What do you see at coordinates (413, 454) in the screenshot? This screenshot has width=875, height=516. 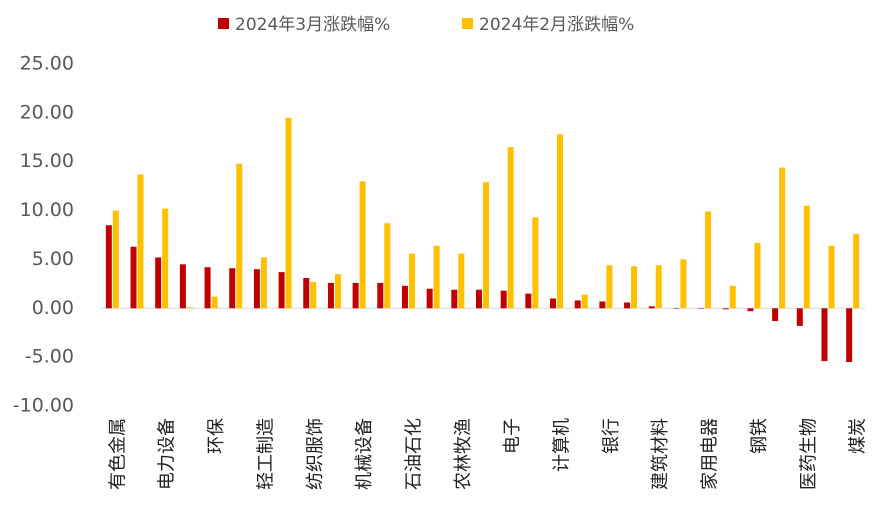 I see `x-tick-label: 石油石化` at bounding box center [413, 454].